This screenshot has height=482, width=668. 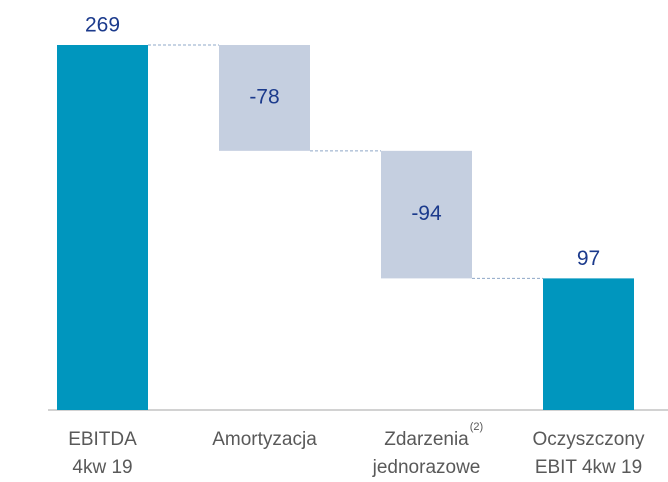 I want to click on value-label: 269, so click(x=102, y=25).